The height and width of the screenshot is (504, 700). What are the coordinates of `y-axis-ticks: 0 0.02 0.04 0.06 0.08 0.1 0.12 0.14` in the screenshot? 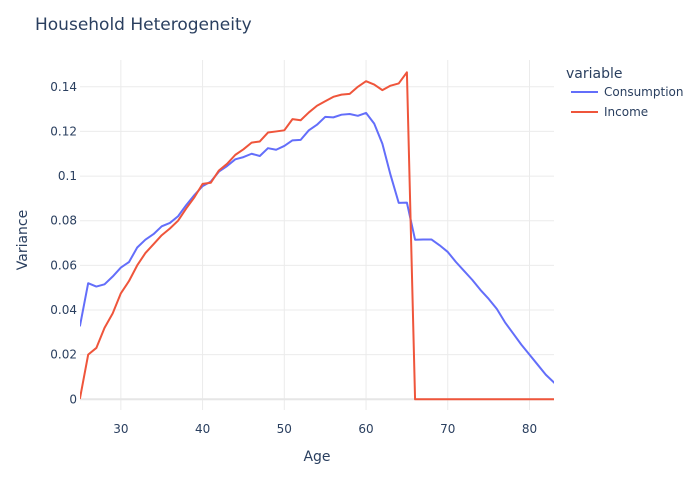 It's located at (63, 243).